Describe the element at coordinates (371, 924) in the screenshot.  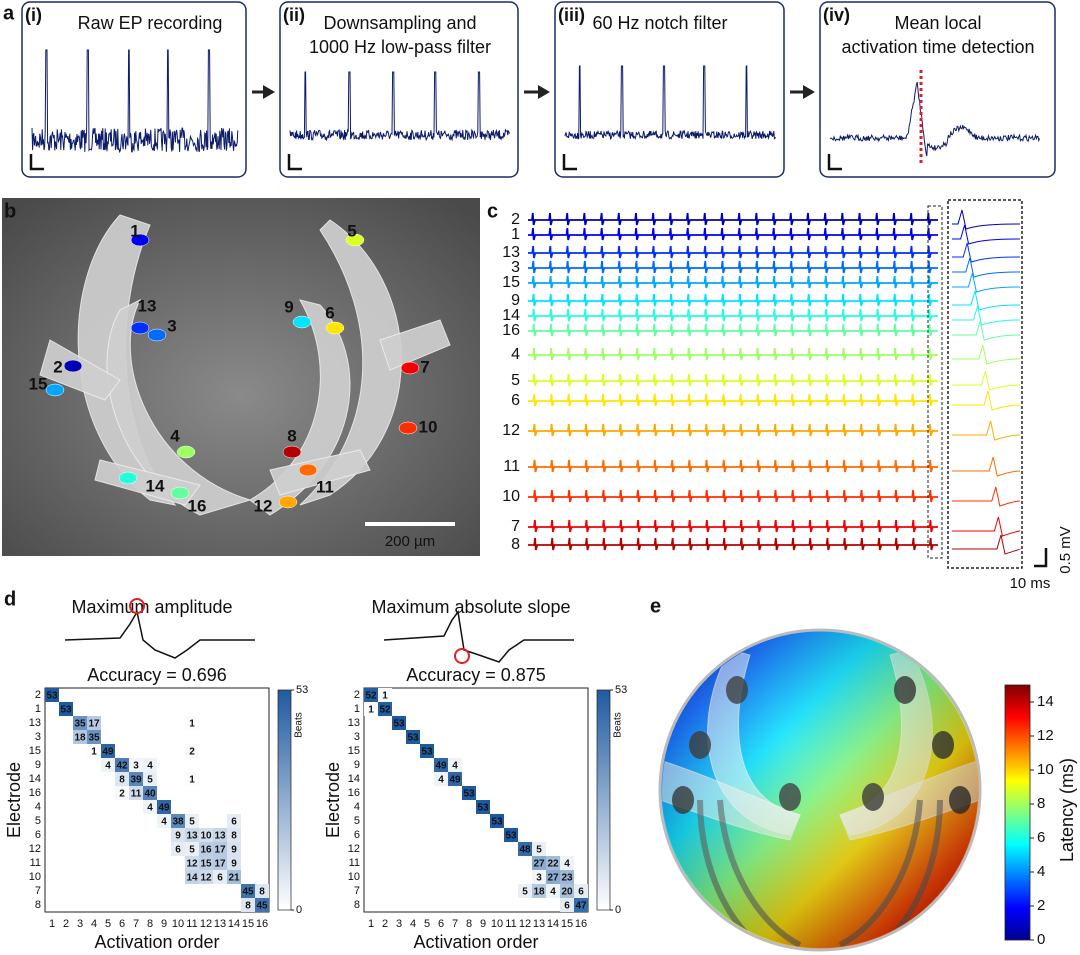
I see `col-label: 1` at that location.